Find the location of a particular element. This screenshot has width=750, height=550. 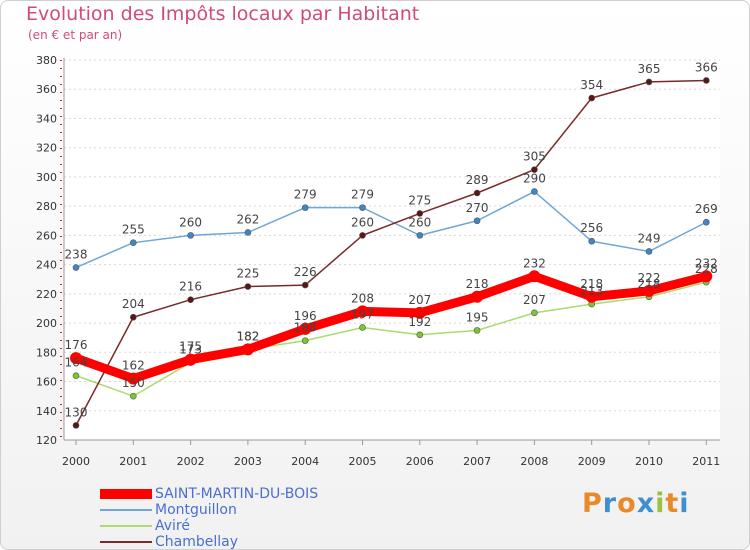

data-label-saint-martin: 182 is located at coordinates (247, 336).